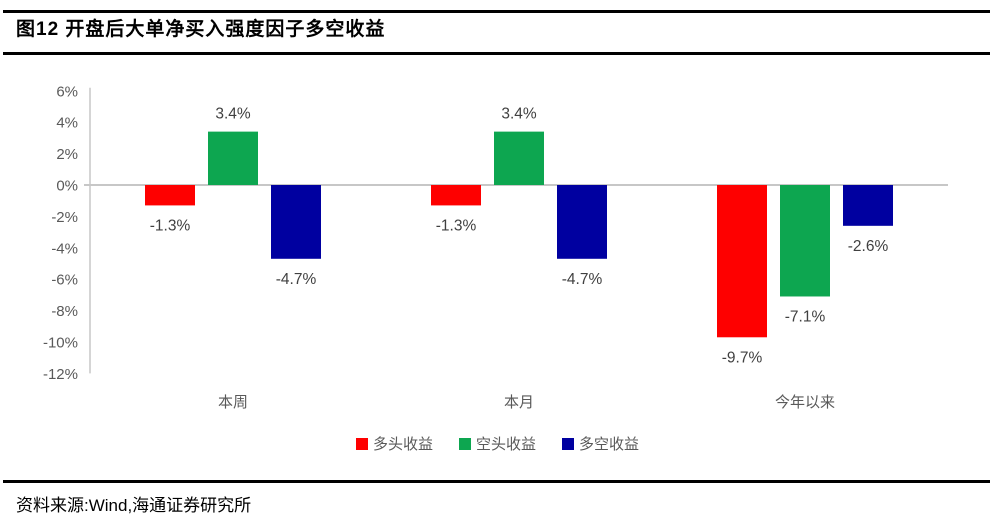 The image size is (995, 521). What do you see at coordinates (67, 186) in the screenshot?
I see `y-tick-label: 0%` at bounding box center [67, 186].